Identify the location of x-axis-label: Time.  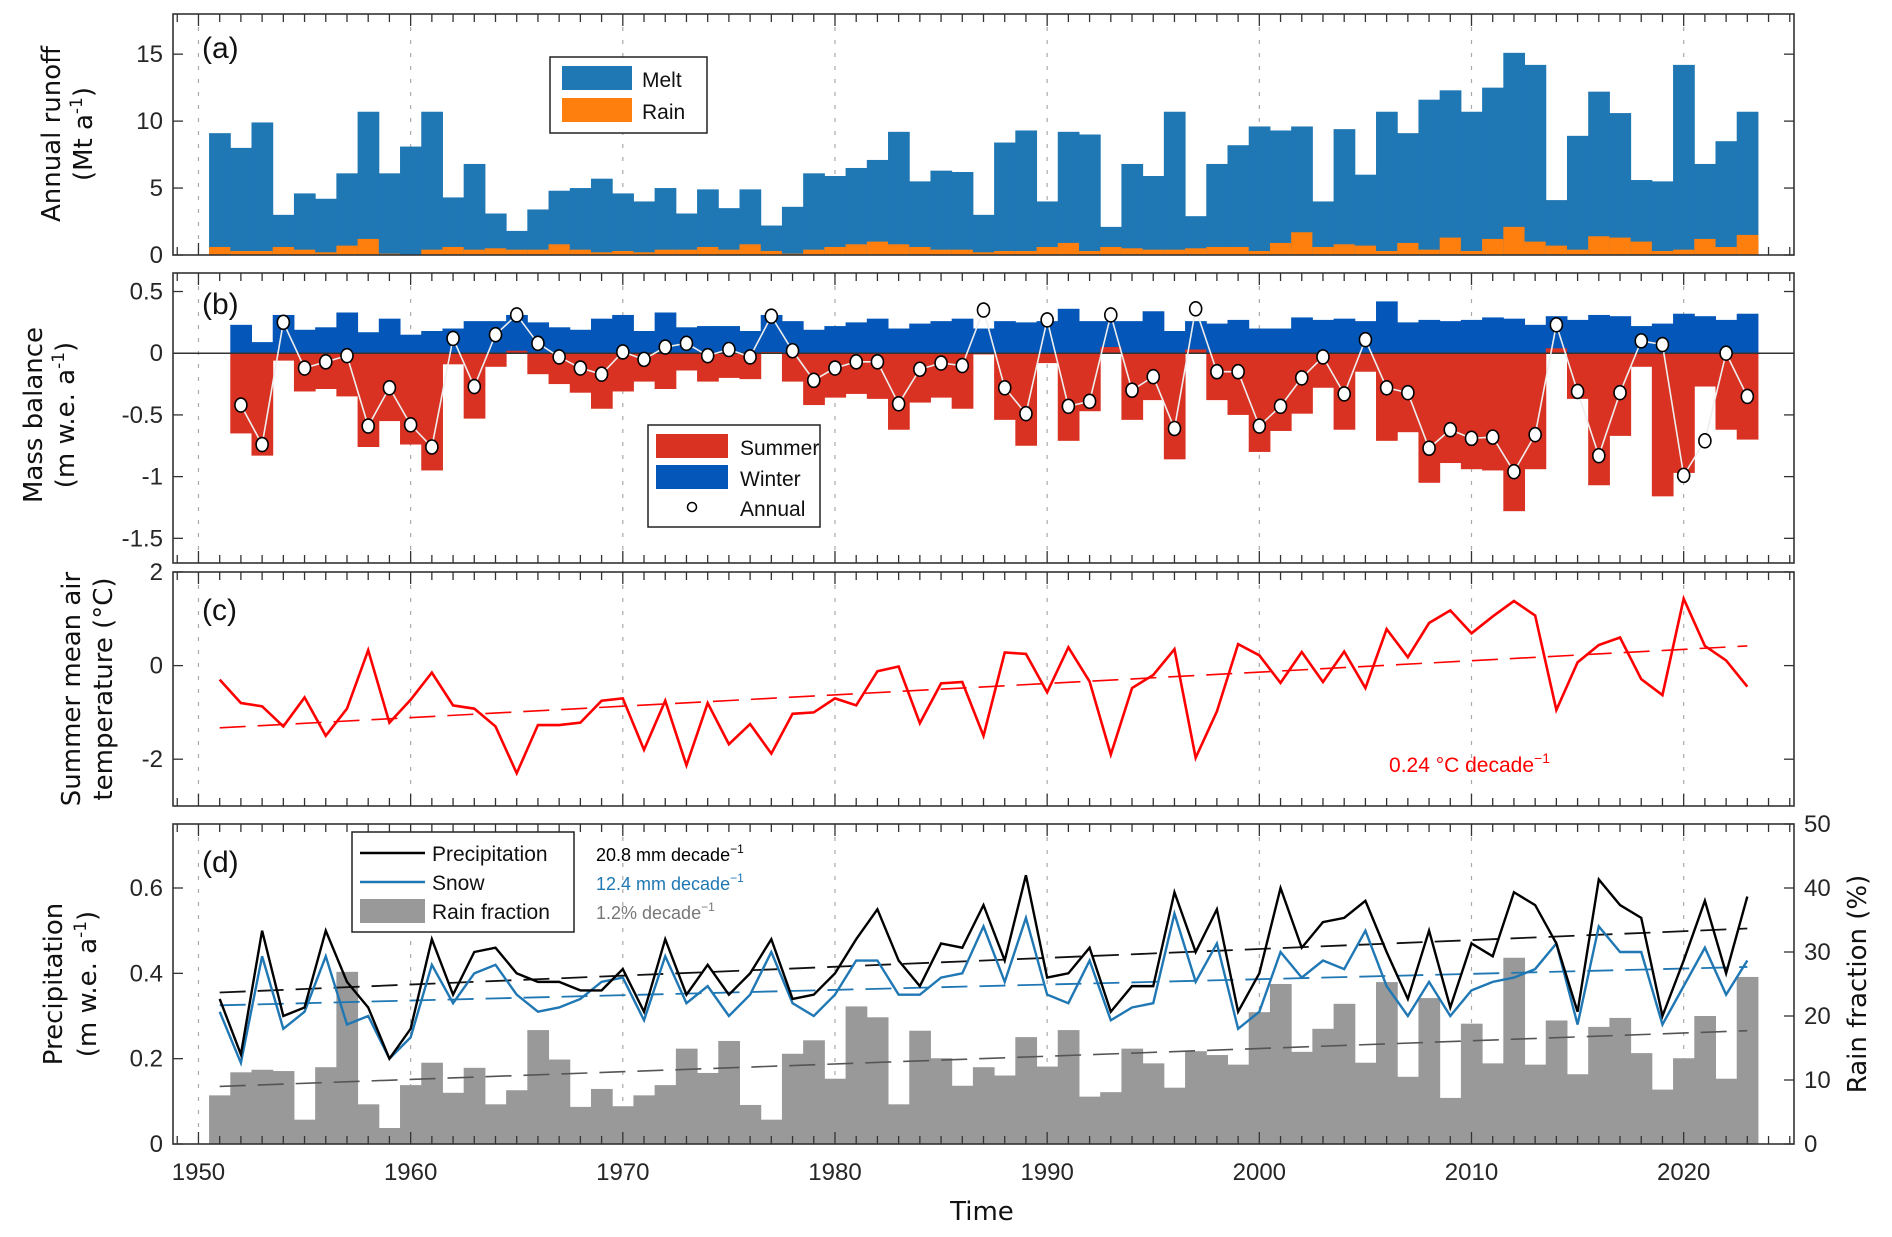
(981, 1212).